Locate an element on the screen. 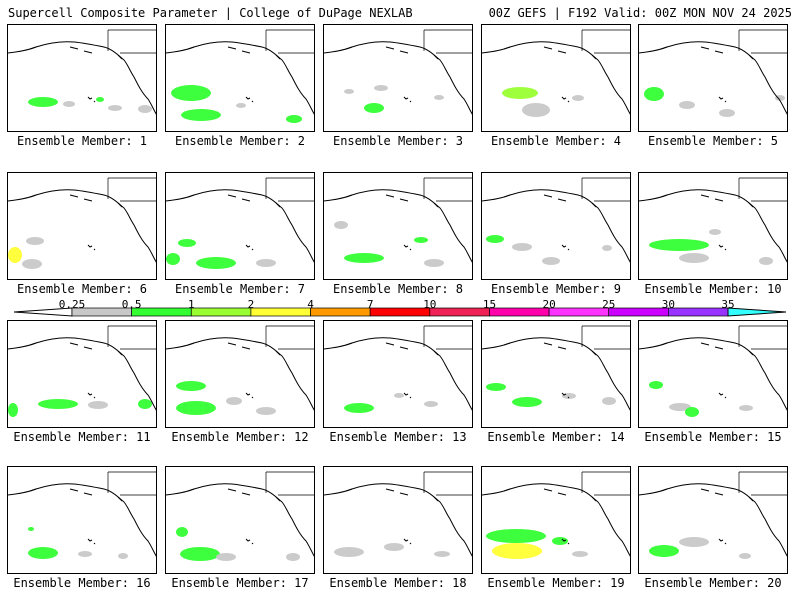  ensemble-member-label: Ensemble Member: 7 is located at coordinates (240, 289).